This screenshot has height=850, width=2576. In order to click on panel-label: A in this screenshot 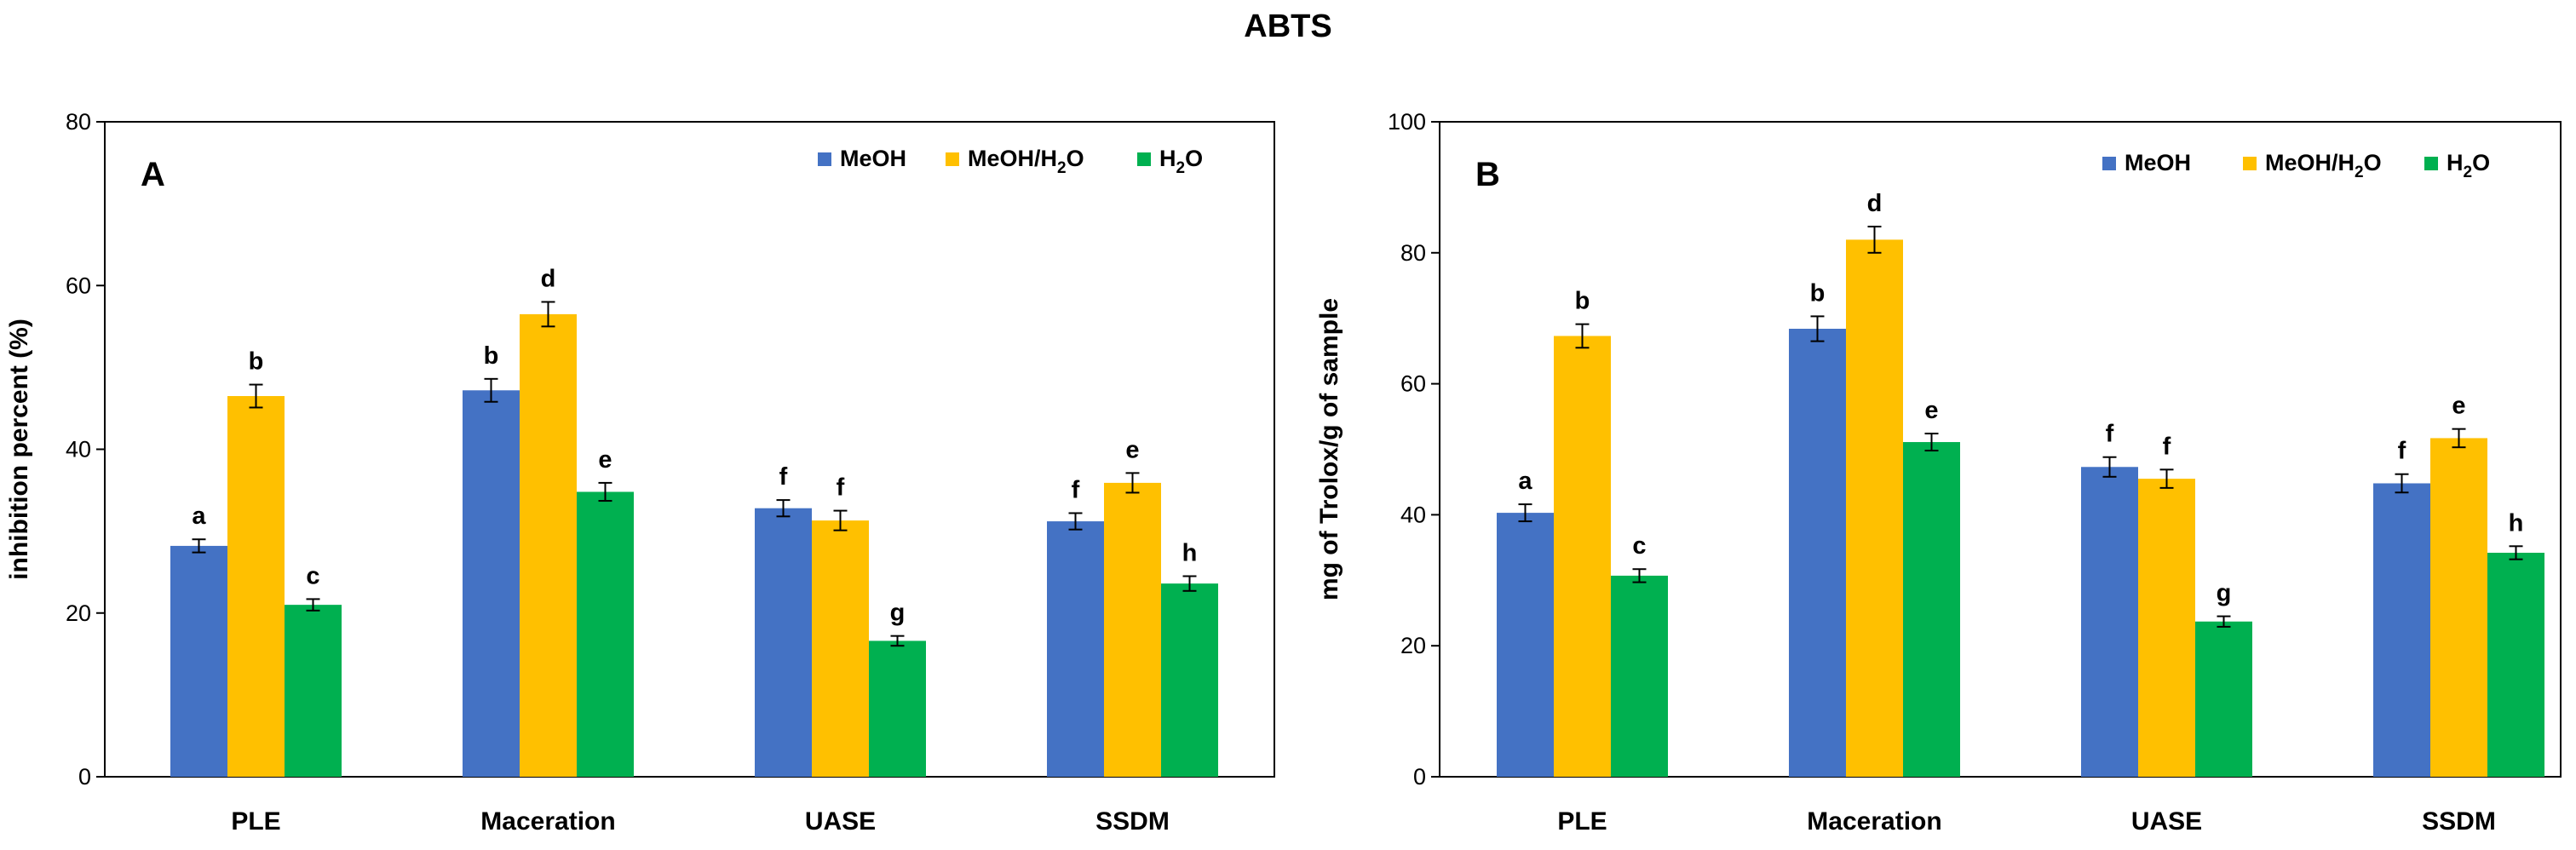, I will do `click(153, 174)`.